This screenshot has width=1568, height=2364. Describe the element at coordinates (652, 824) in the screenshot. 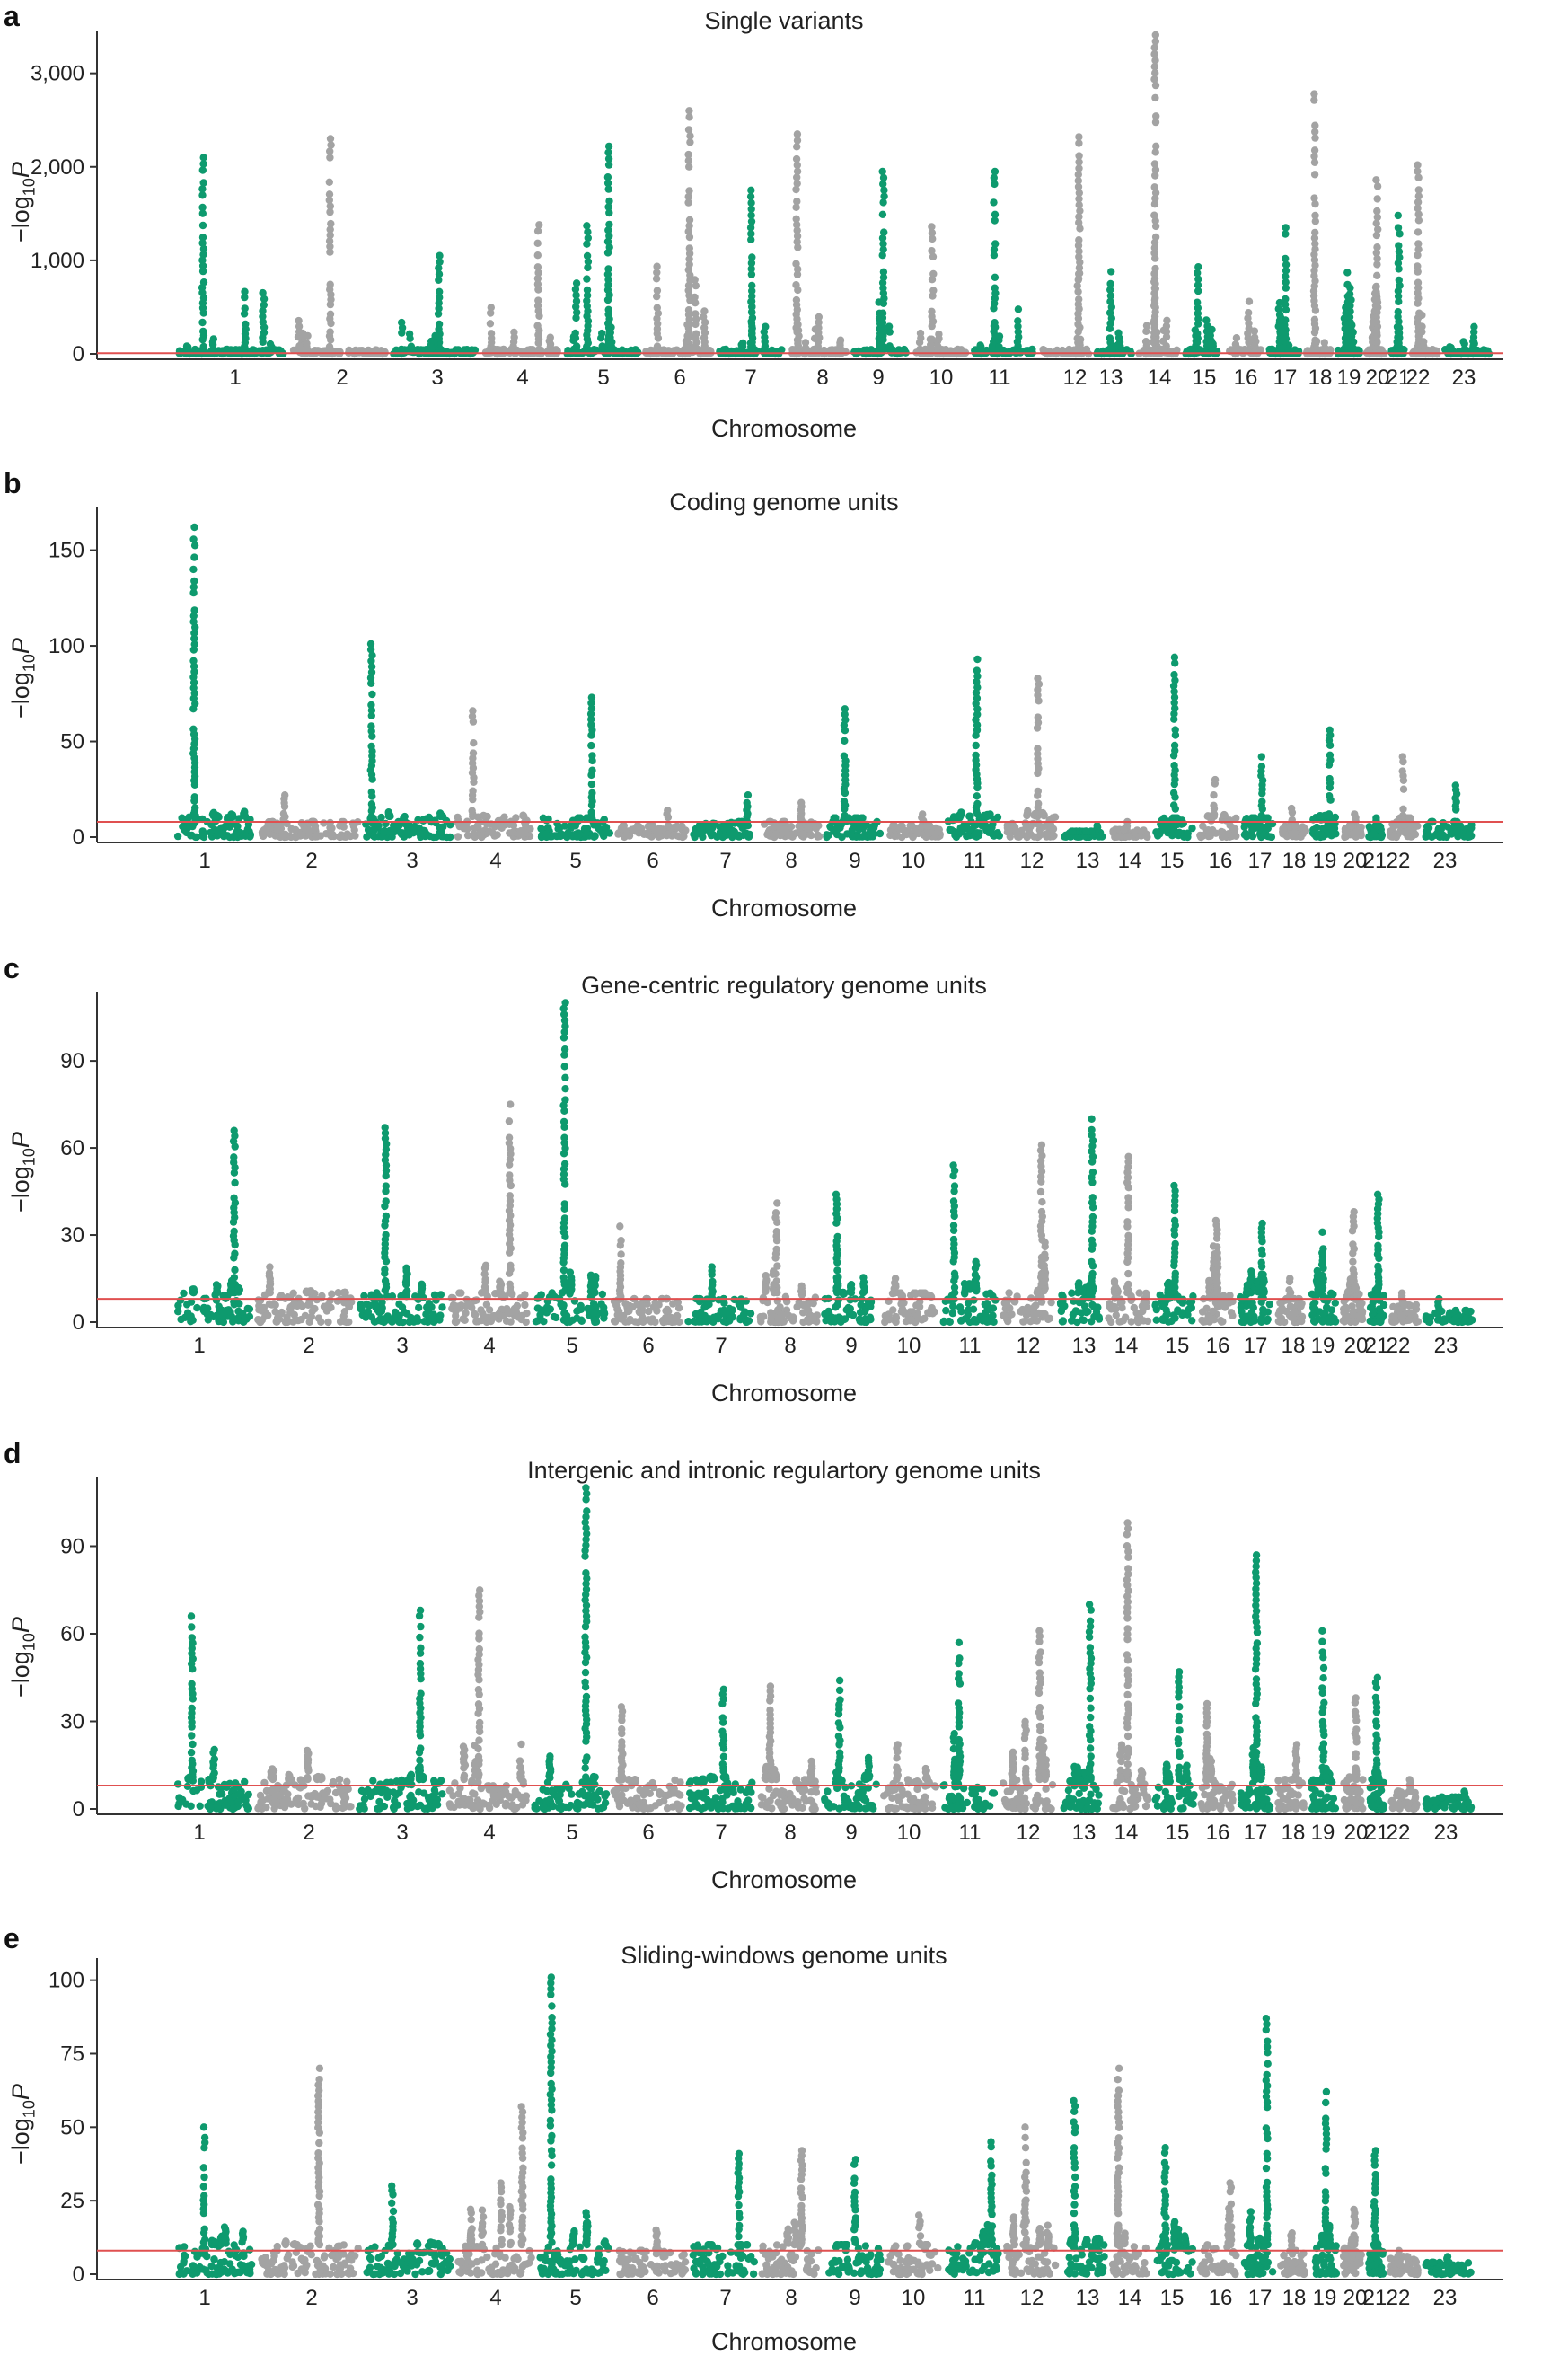

I see `chromosome-6-points` at that location.